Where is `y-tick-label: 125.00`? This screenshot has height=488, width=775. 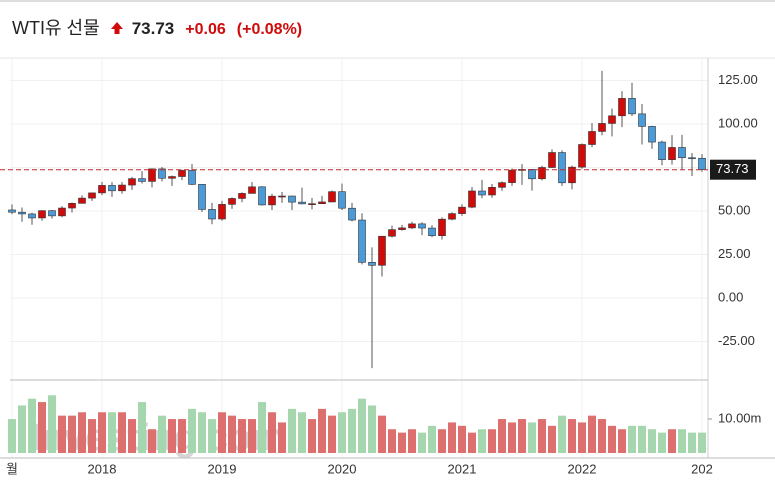
y-tick-label: 125.00 is located at coordinates (738, 79).